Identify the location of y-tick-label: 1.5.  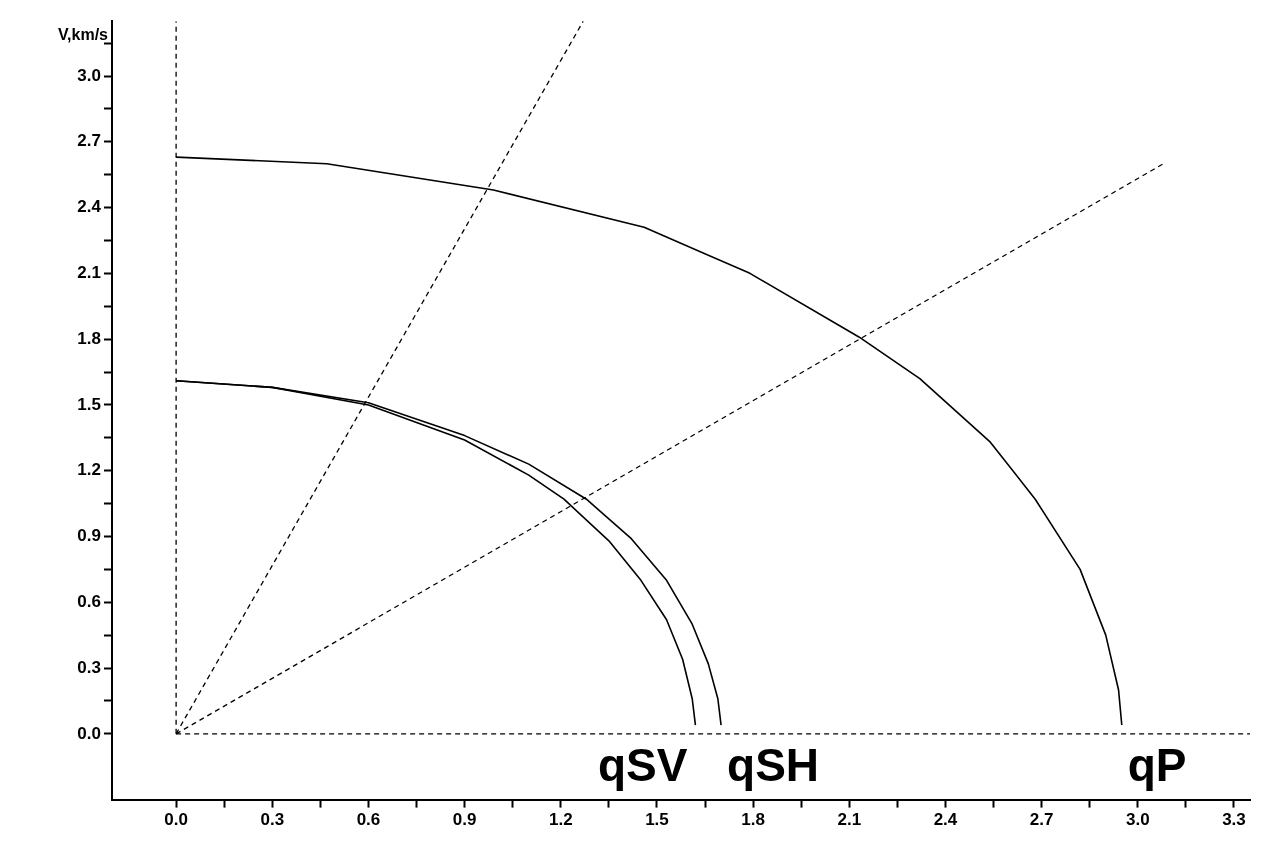
(89, 404).